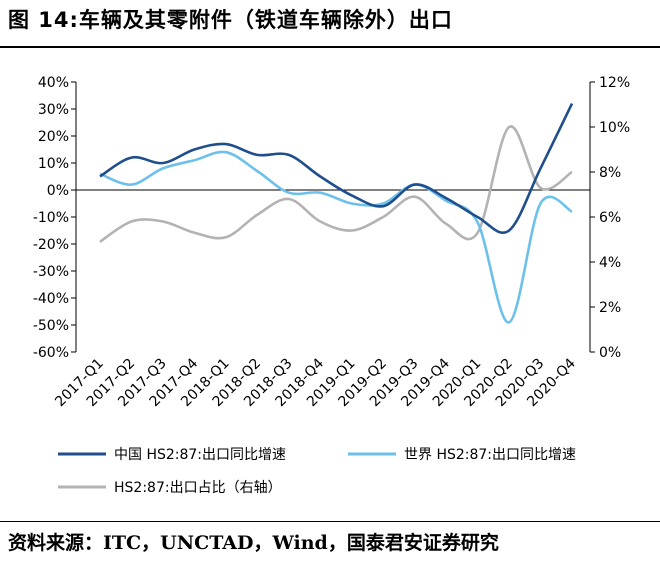  Describe the element at coordinates (614, 83) in the screenshot. I see `right-axis-tick-label: 12%` at that location.